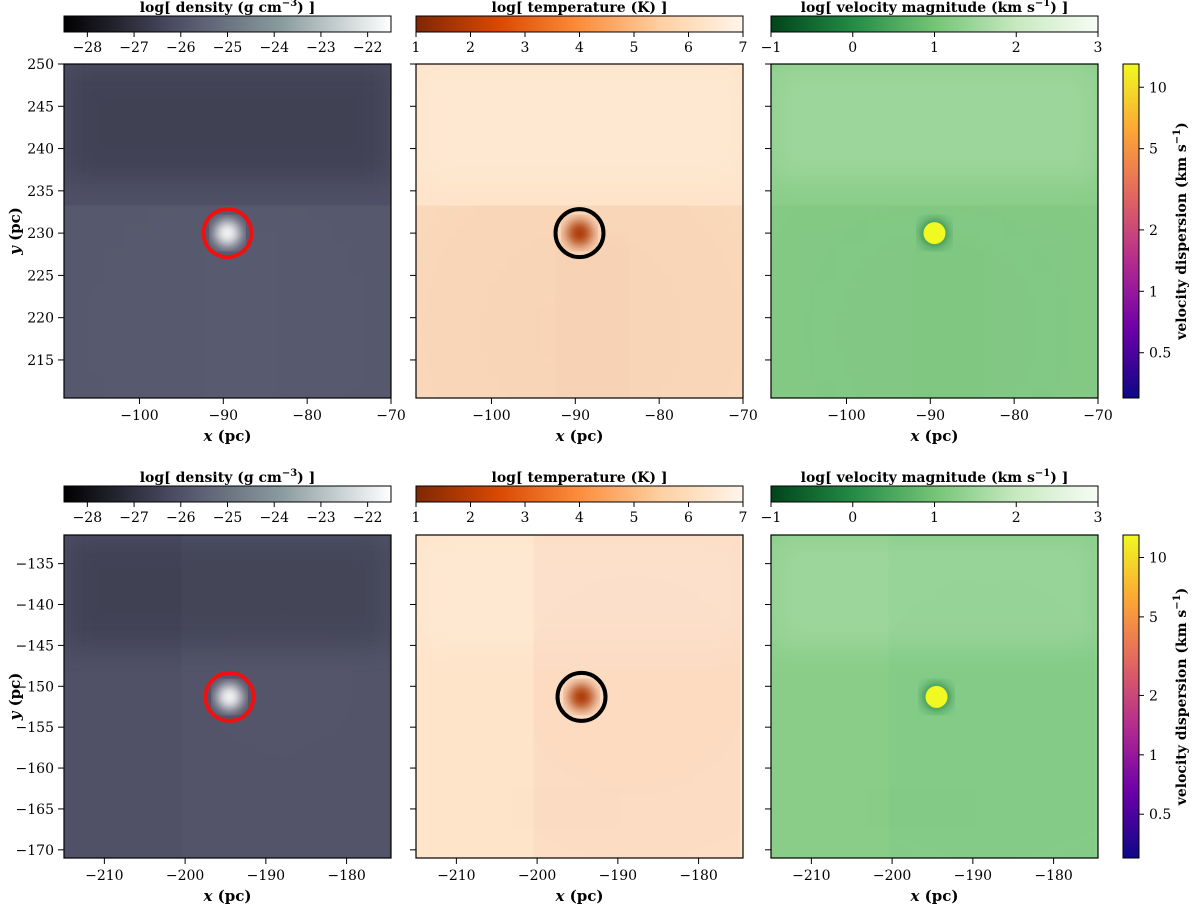  I want to click on colorbar-tick-label: −26, so click(181, 48).